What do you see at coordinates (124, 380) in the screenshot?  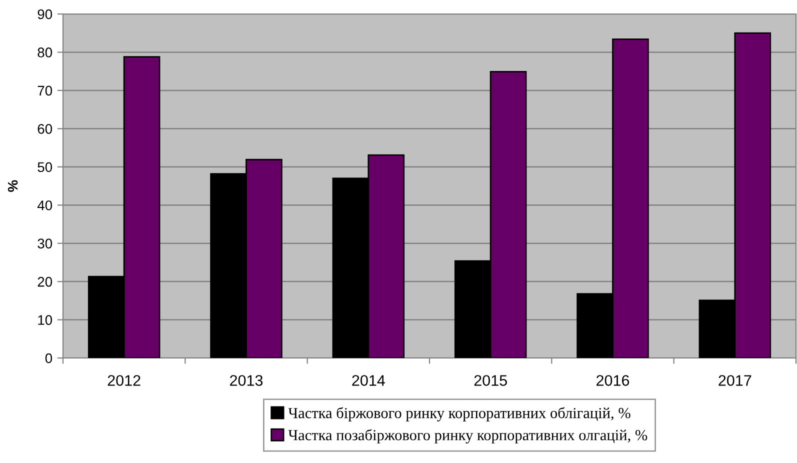 I see `x-tick-label: 2012` at bounding box center [124, 380].